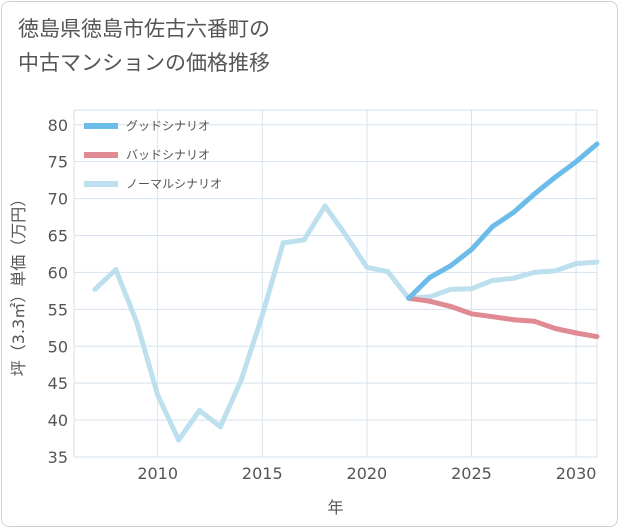 The image size is (621, 530). What do you see at coordinates (157, 473) in the screenshot?
I see `x-tick-label: 2010` at bounding box center [157, 473].